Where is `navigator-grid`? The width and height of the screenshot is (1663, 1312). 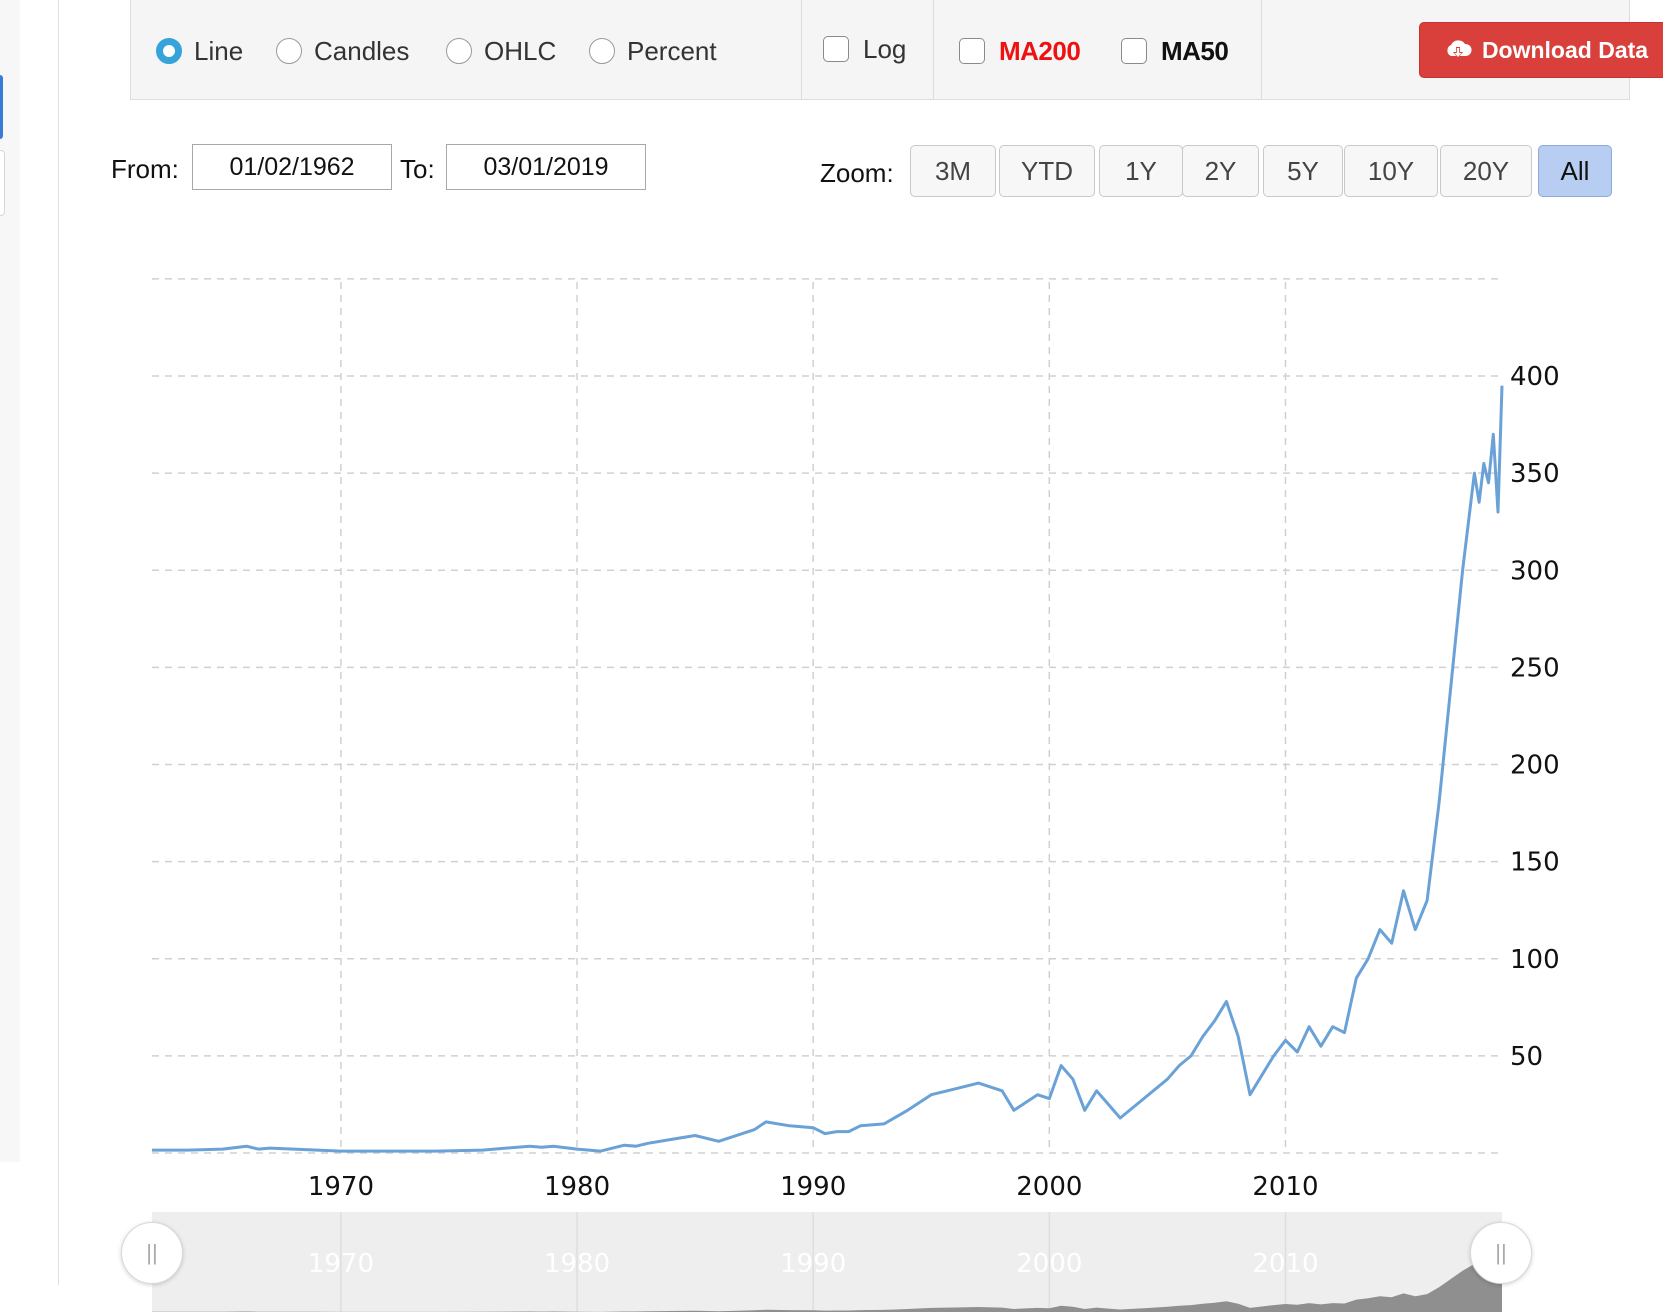 navigator-grid is located at coordinates (813, 1262).